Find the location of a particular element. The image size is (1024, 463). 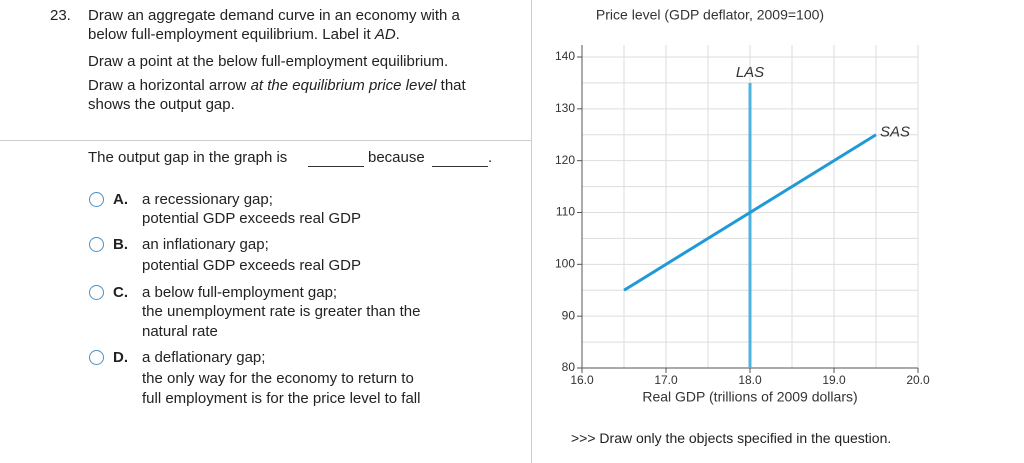

series-label: LAS is located at coordinates (750, 72).